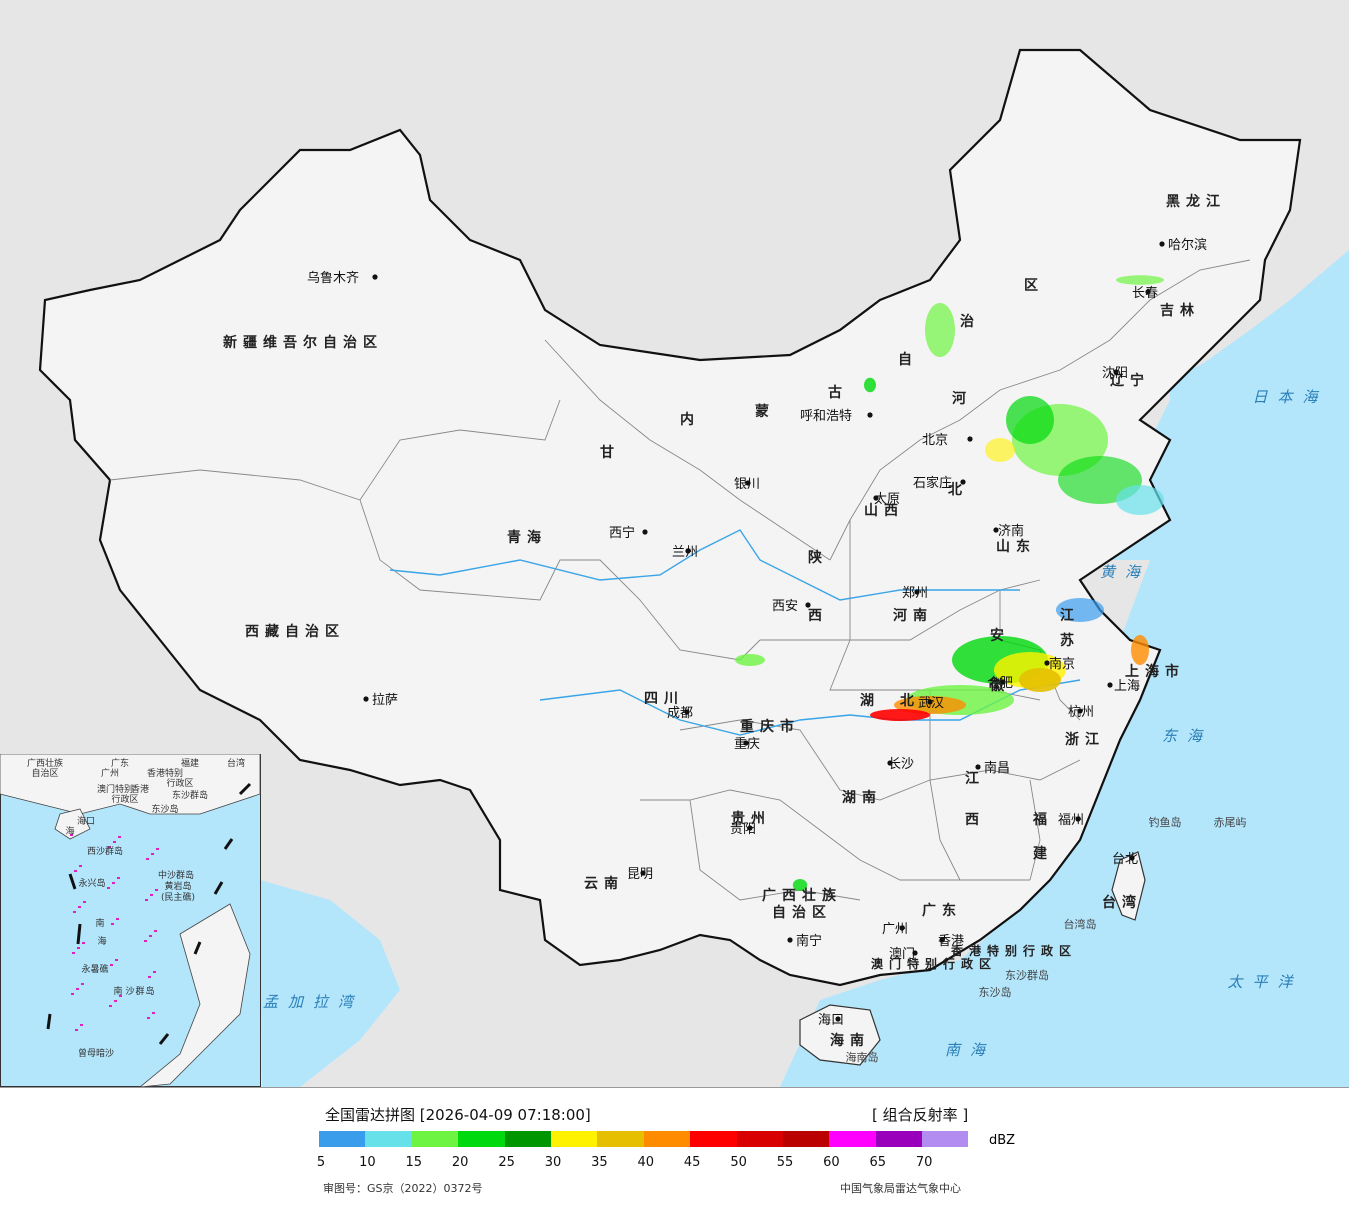 The height and width of the screenshot is (1208, 1349). Describe the element at coordinates (664, 699) in the screenshot. I see `province-label: 四川` at that location.